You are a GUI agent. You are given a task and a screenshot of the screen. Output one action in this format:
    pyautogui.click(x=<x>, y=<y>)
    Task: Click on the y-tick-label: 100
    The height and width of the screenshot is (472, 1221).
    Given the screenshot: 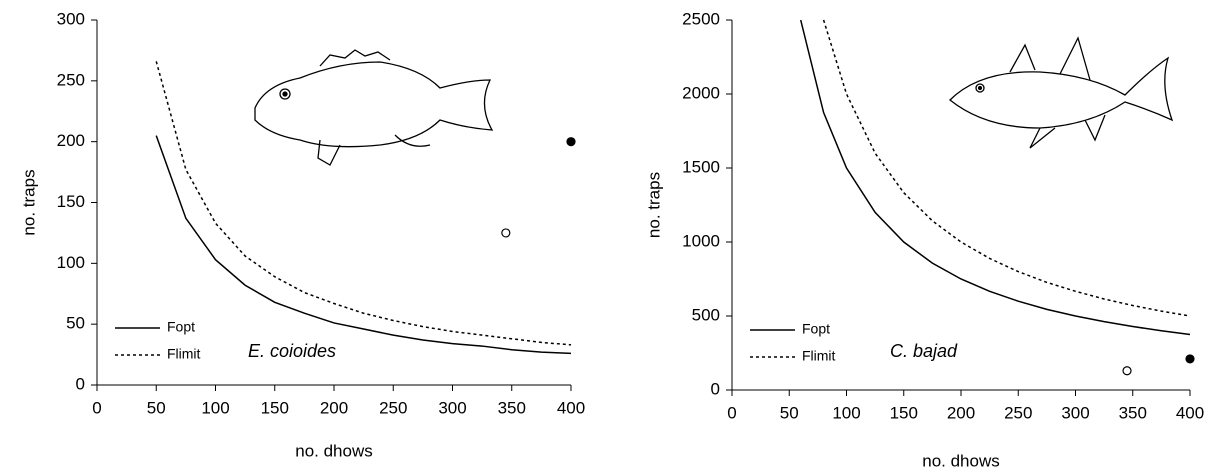 What is the action you would take?
    pyautogui.click(x=71, y=262)
    